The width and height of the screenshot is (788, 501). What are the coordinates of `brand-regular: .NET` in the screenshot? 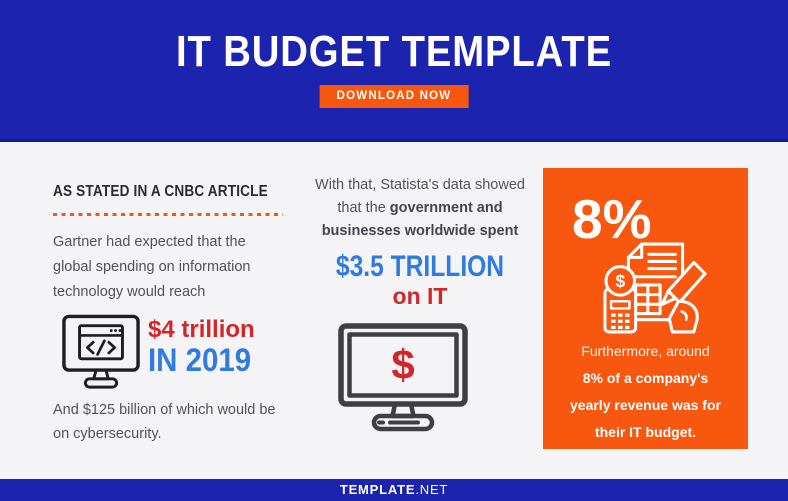 It's located at (432, 489).